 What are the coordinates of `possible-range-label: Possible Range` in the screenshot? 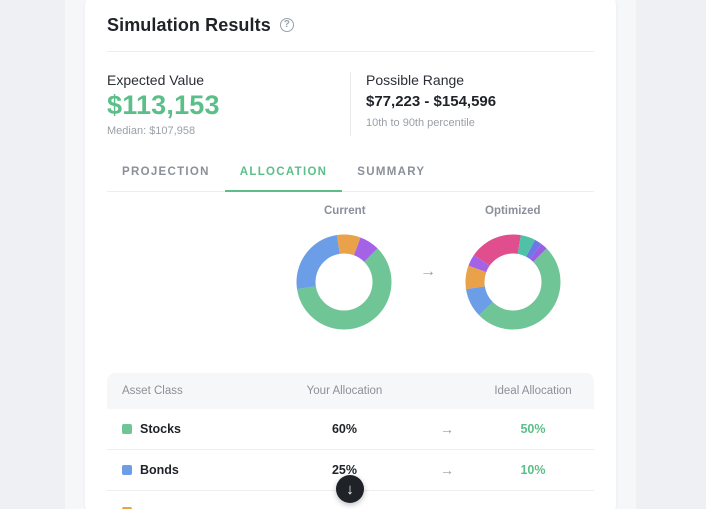 It's located at (415, 80).